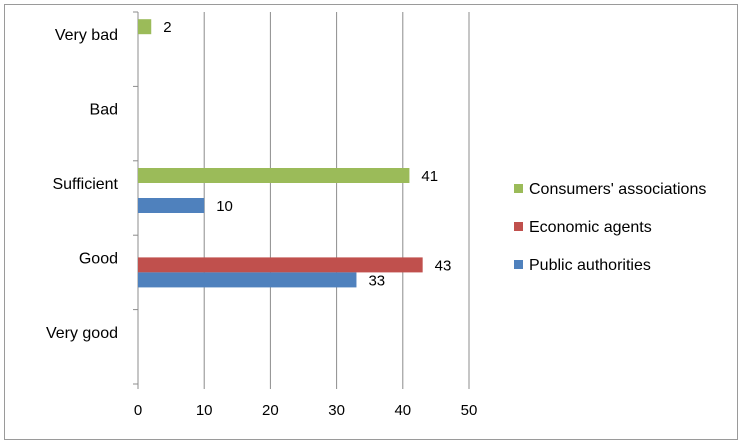 The image size is (744, 446). I want to click on x-tick-label: 20, so click(270, 410).